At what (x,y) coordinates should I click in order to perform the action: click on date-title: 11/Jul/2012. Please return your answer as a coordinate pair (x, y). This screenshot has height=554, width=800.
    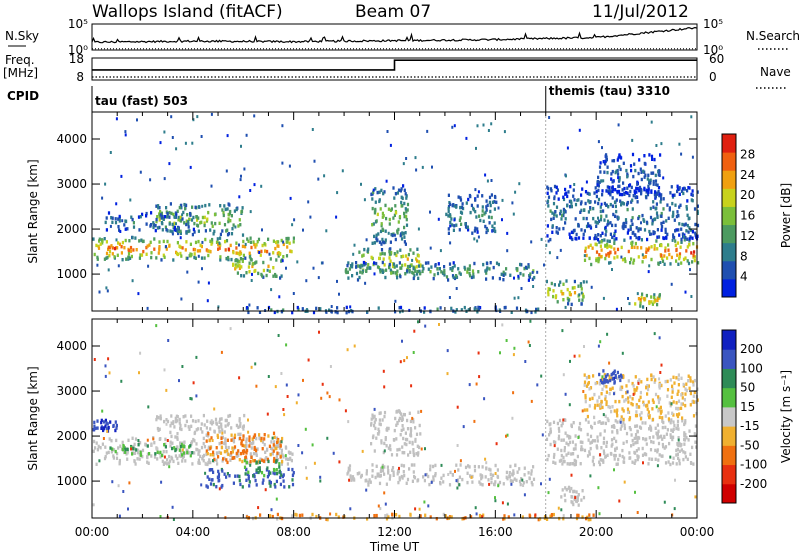
    Looking at the image, I should click on (640, 12).